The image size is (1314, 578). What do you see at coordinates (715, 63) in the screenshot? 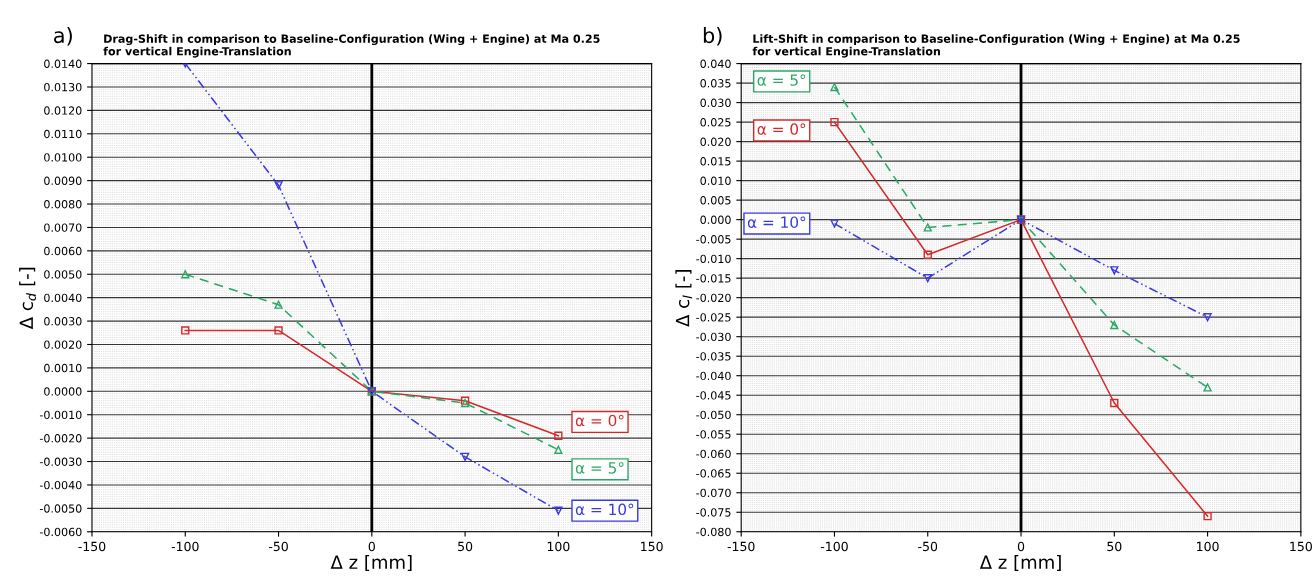
I see `y-tick-label: 0.040` at bounding box center [715, 63].